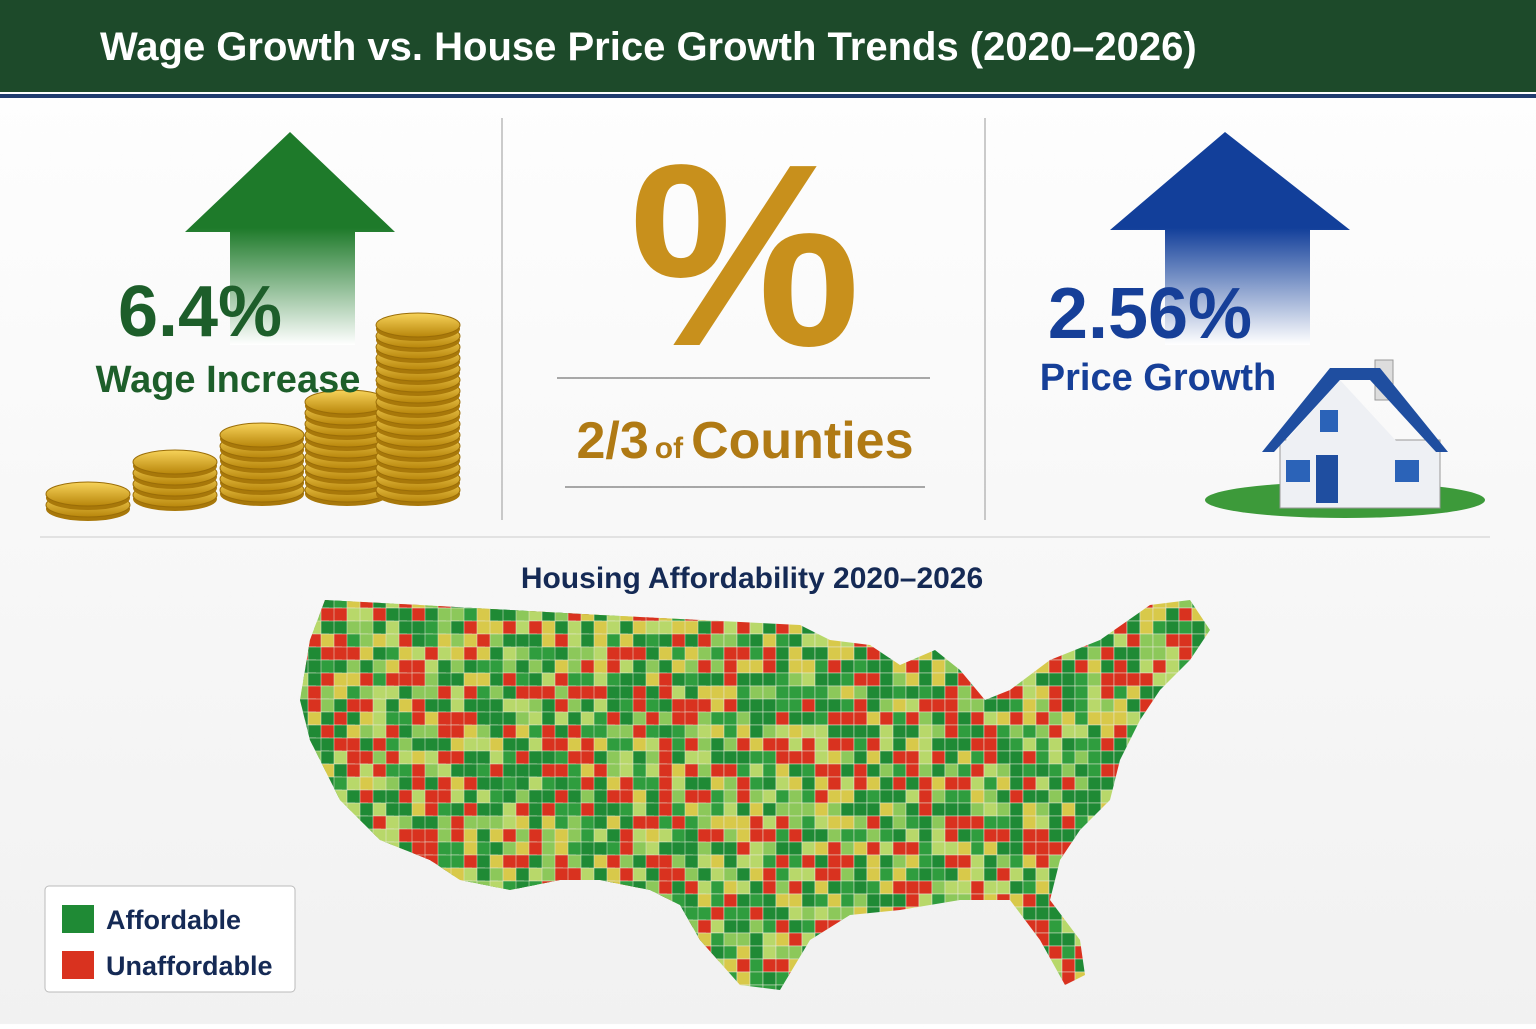 This screenshot has height=1029, width=1536. I want to click on coin, so click(262, 435).